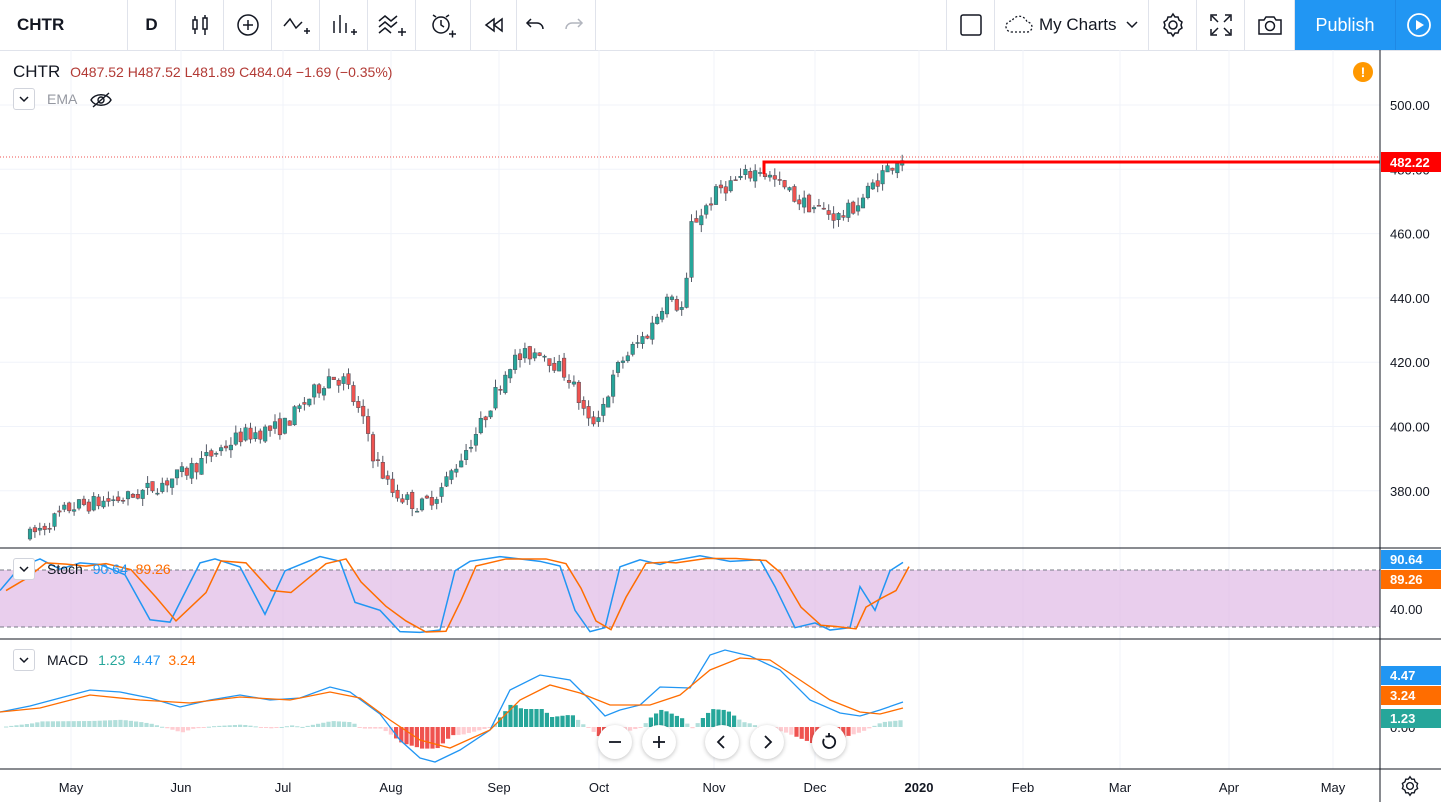 This screenshot has height=802, width=1441. Describe the element at coordinates (1363, 72) in the screenshot. I see `warning-icon: !` at that location.